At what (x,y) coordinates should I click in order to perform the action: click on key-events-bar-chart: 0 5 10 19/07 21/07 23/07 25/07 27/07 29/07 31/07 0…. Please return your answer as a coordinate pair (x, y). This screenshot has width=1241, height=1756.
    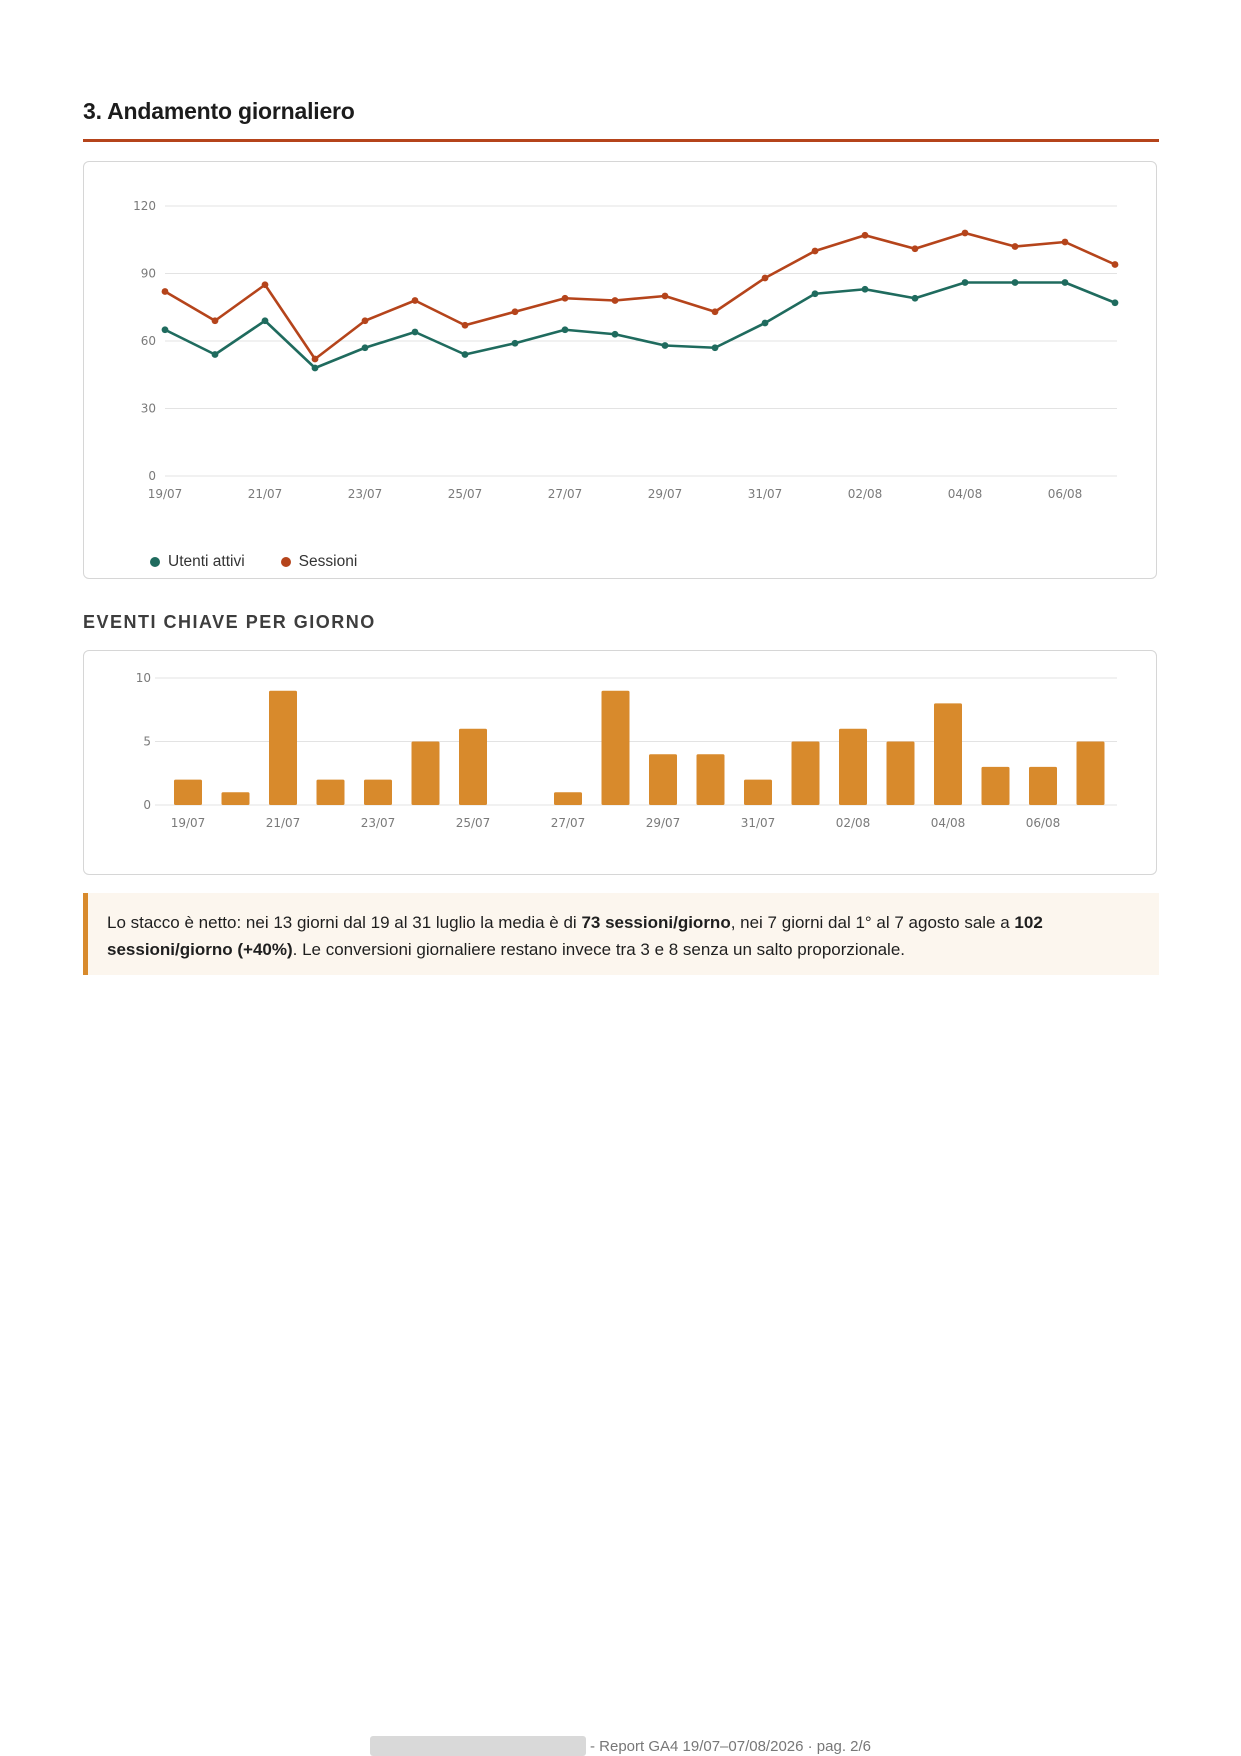
    Looking at the image, I should click on (626, 750).